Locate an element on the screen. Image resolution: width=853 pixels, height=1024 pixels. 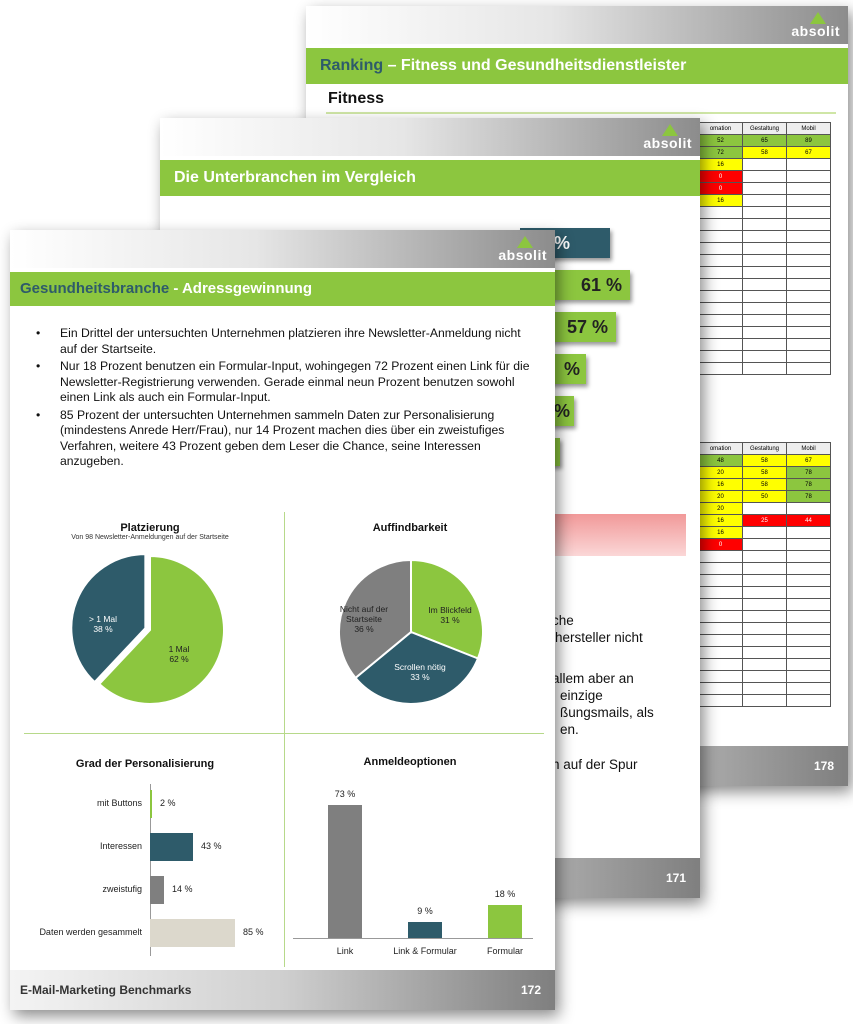
bar-value-label: 85 % is located at coordinates (253, 932).